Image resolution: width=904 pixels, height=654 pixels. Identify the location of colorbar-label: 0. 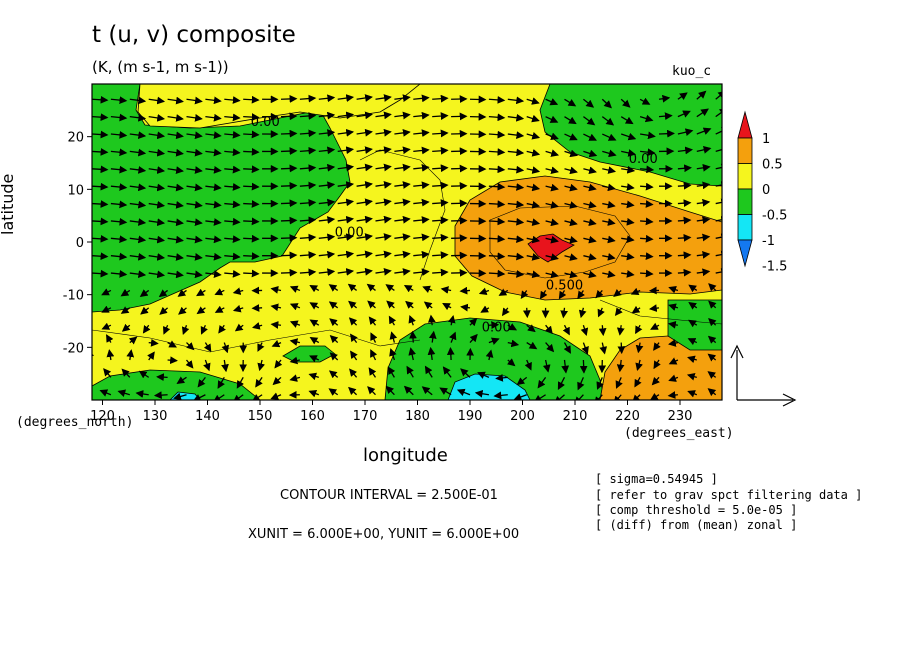
(766, 190).